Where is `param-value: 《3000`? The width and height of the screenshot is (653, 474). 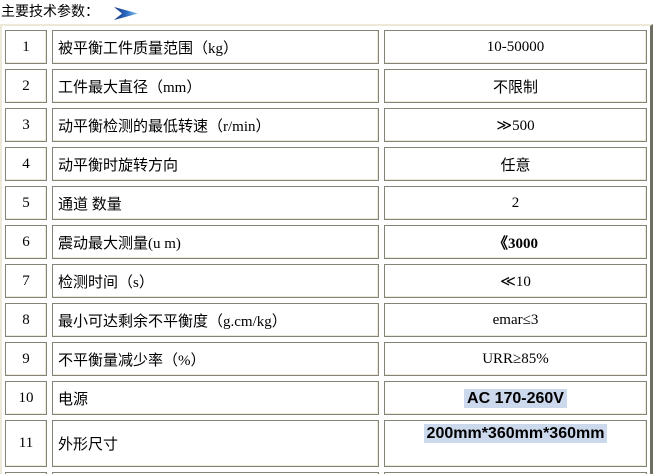
param-value: 《3000 is located at coordinates (515, 243).